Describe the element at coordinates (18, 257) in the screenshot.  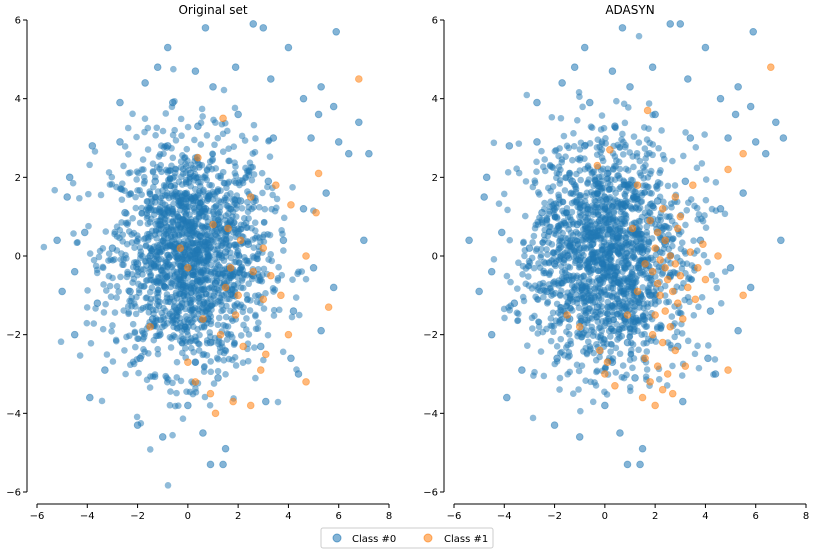
I see `y-tick-label: 0` at that location.